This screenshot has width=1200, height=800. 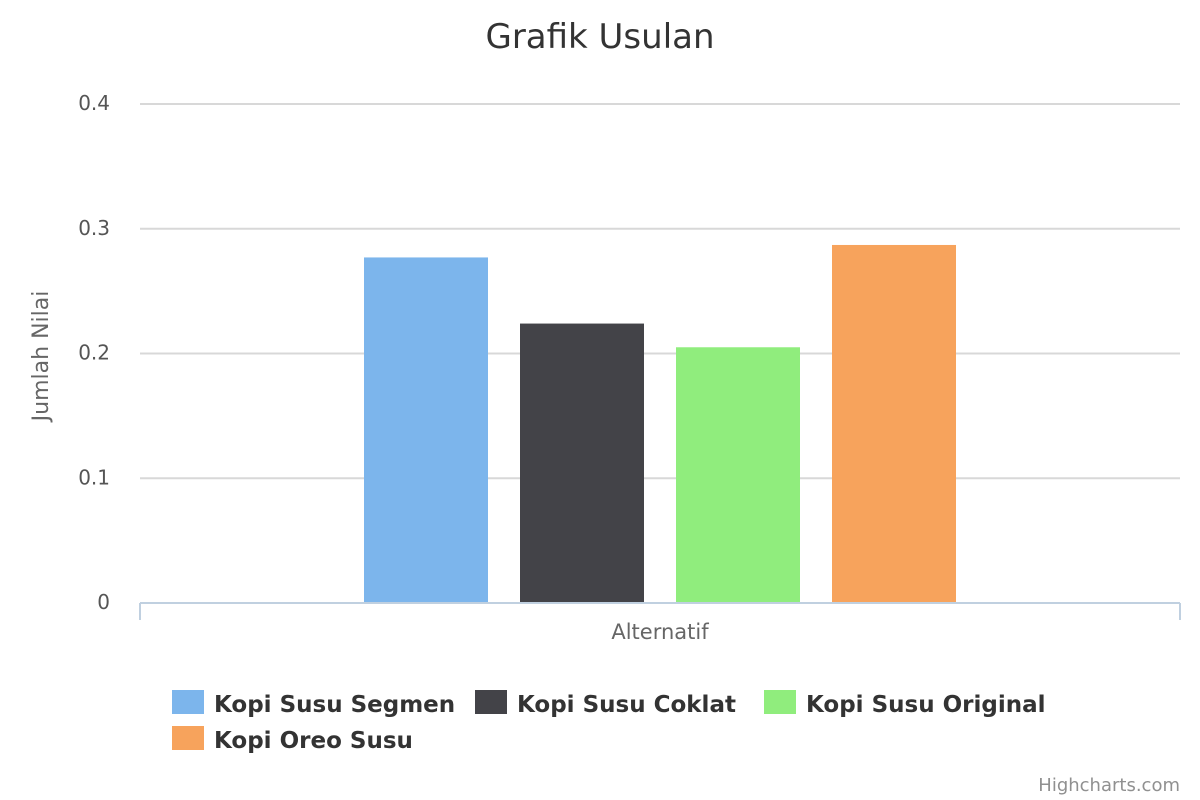 I want to click on legend-item: Kopi Susu Original, so click(x=905, y=704).